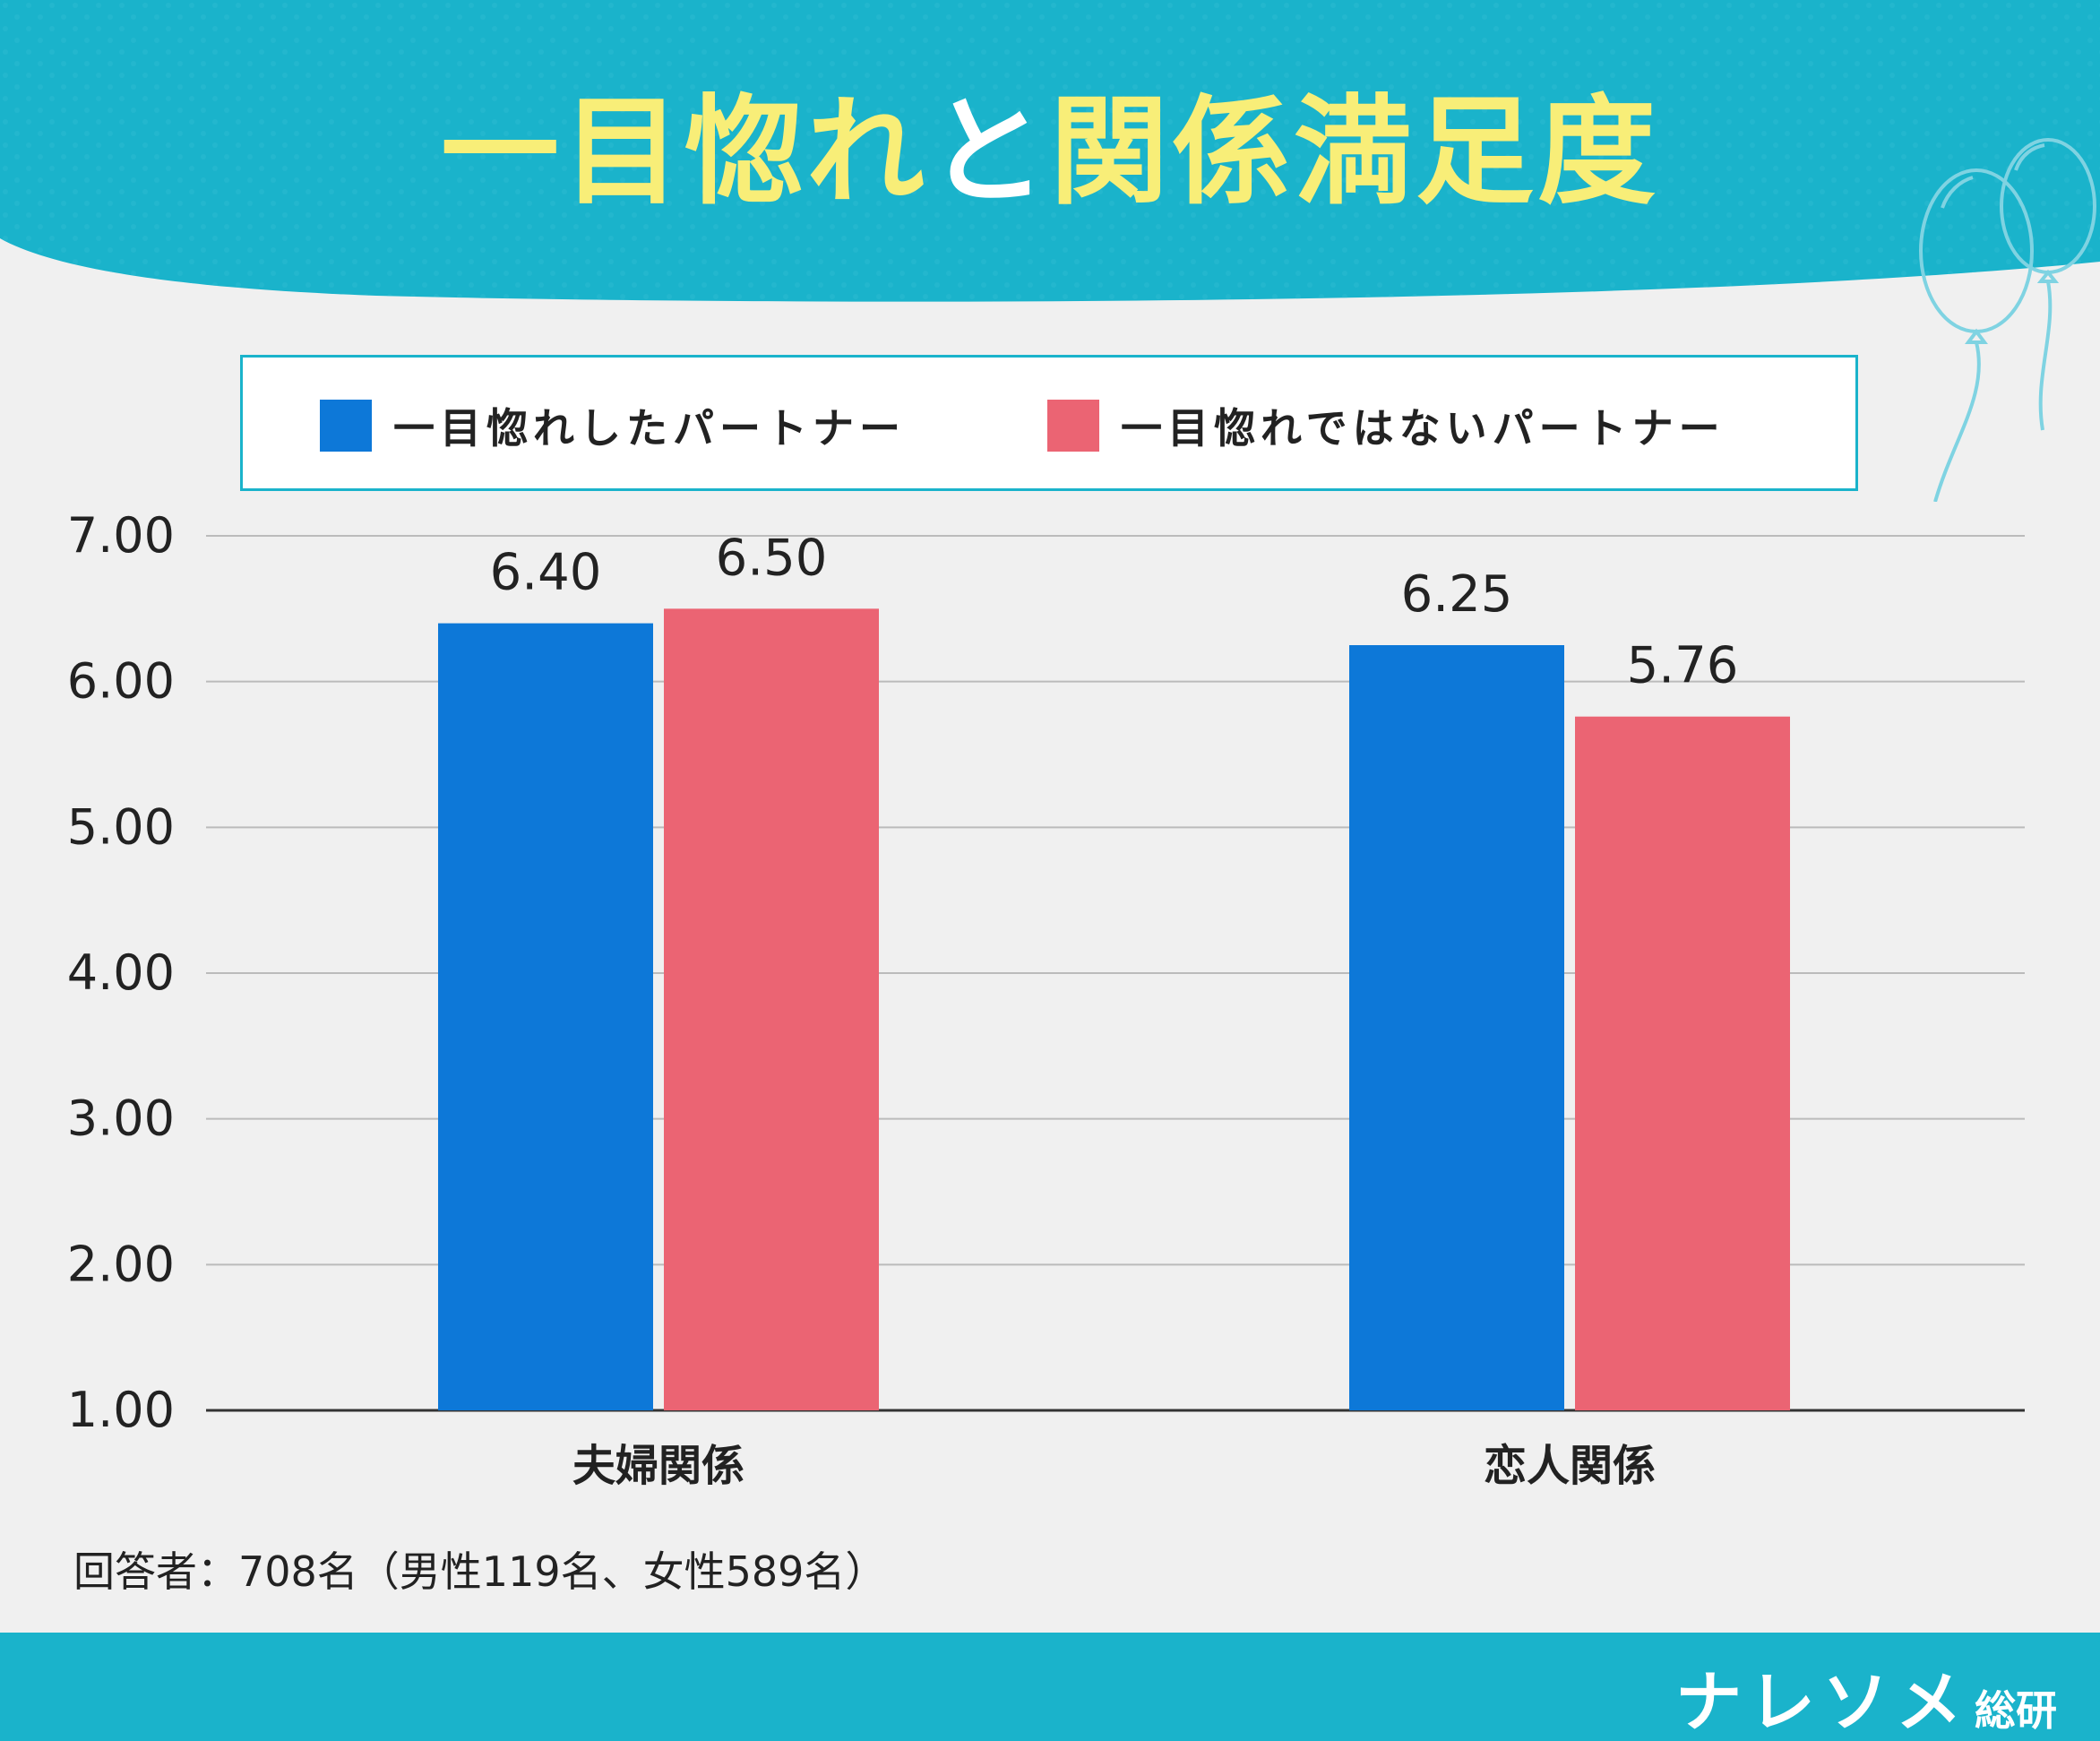 This screenshot has width=2100, height=1741. Describe the element at coordinates (121, 1118) in the screenshot. I see `y-tick-label: 3.00` at that location.